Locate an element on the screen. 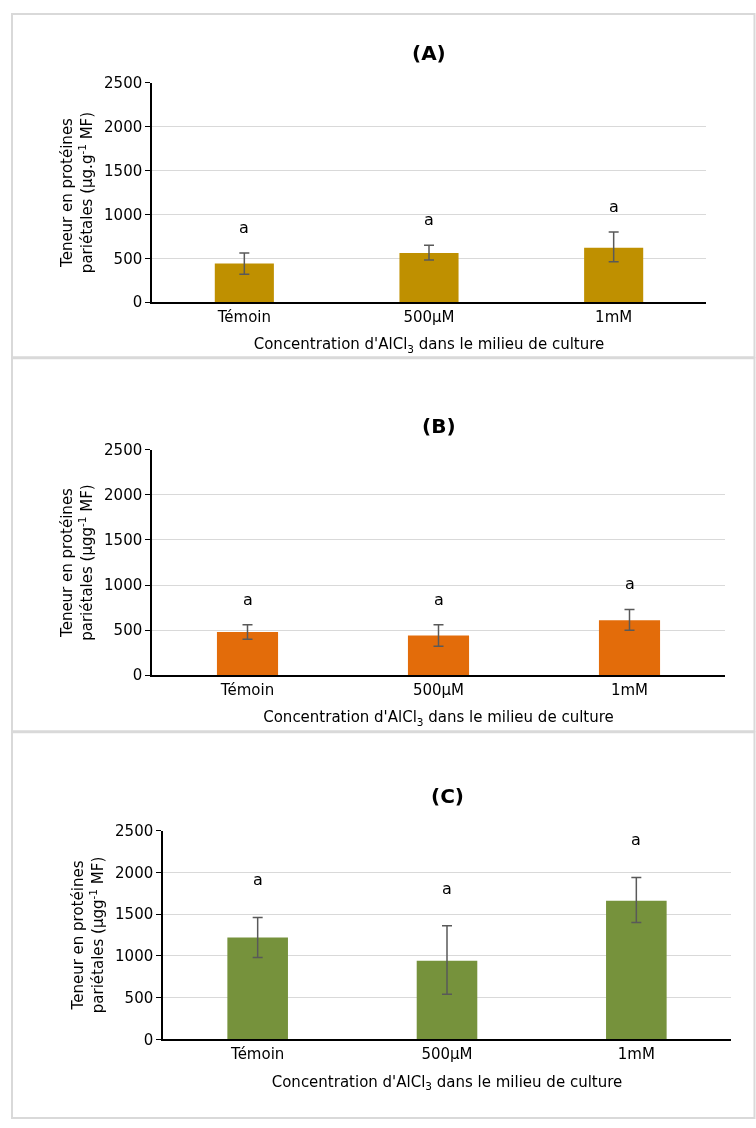 Image resolution: width=756 pixels, height=1128 pixels. chart-title: (C) is located at coordinates (447, 796).